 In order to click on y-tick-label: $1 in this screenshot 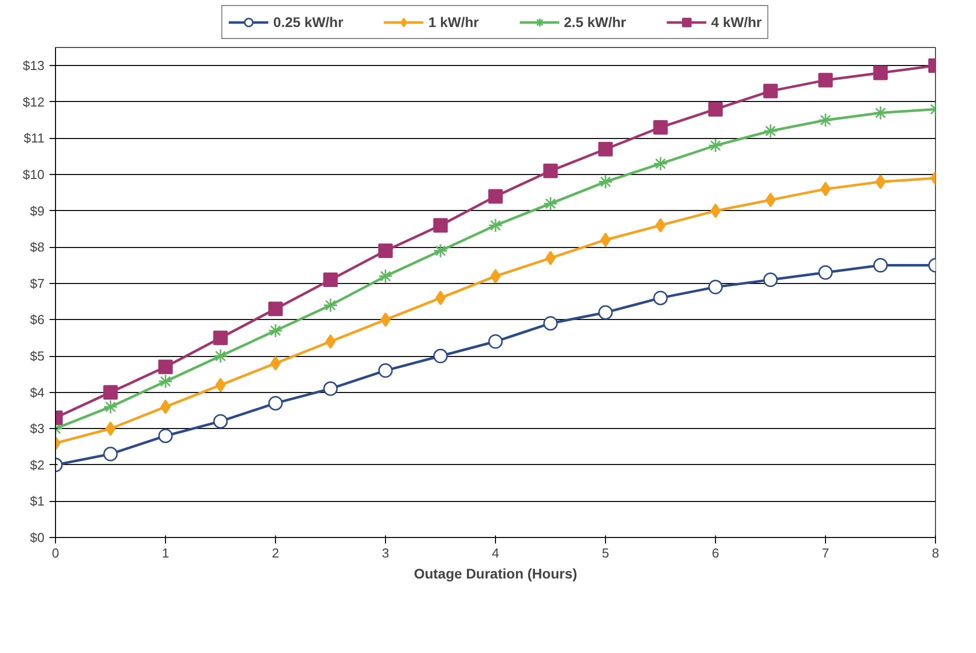, I will do `click(37, 501)`.